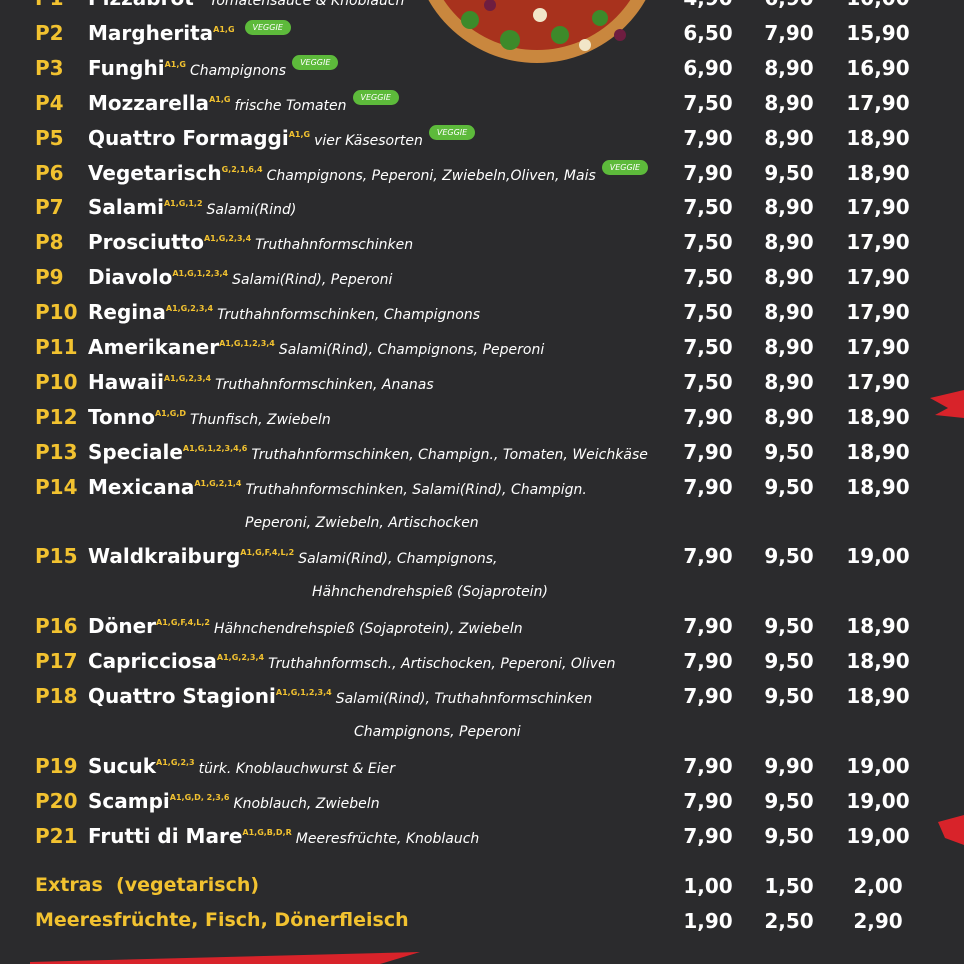 Image resolution: width=964 pixels, height=964 pixels. What do you see at coordinates (130, 277) in the screenshot?
I see `item-name: Diavolo` at bounding box center [130, 277].